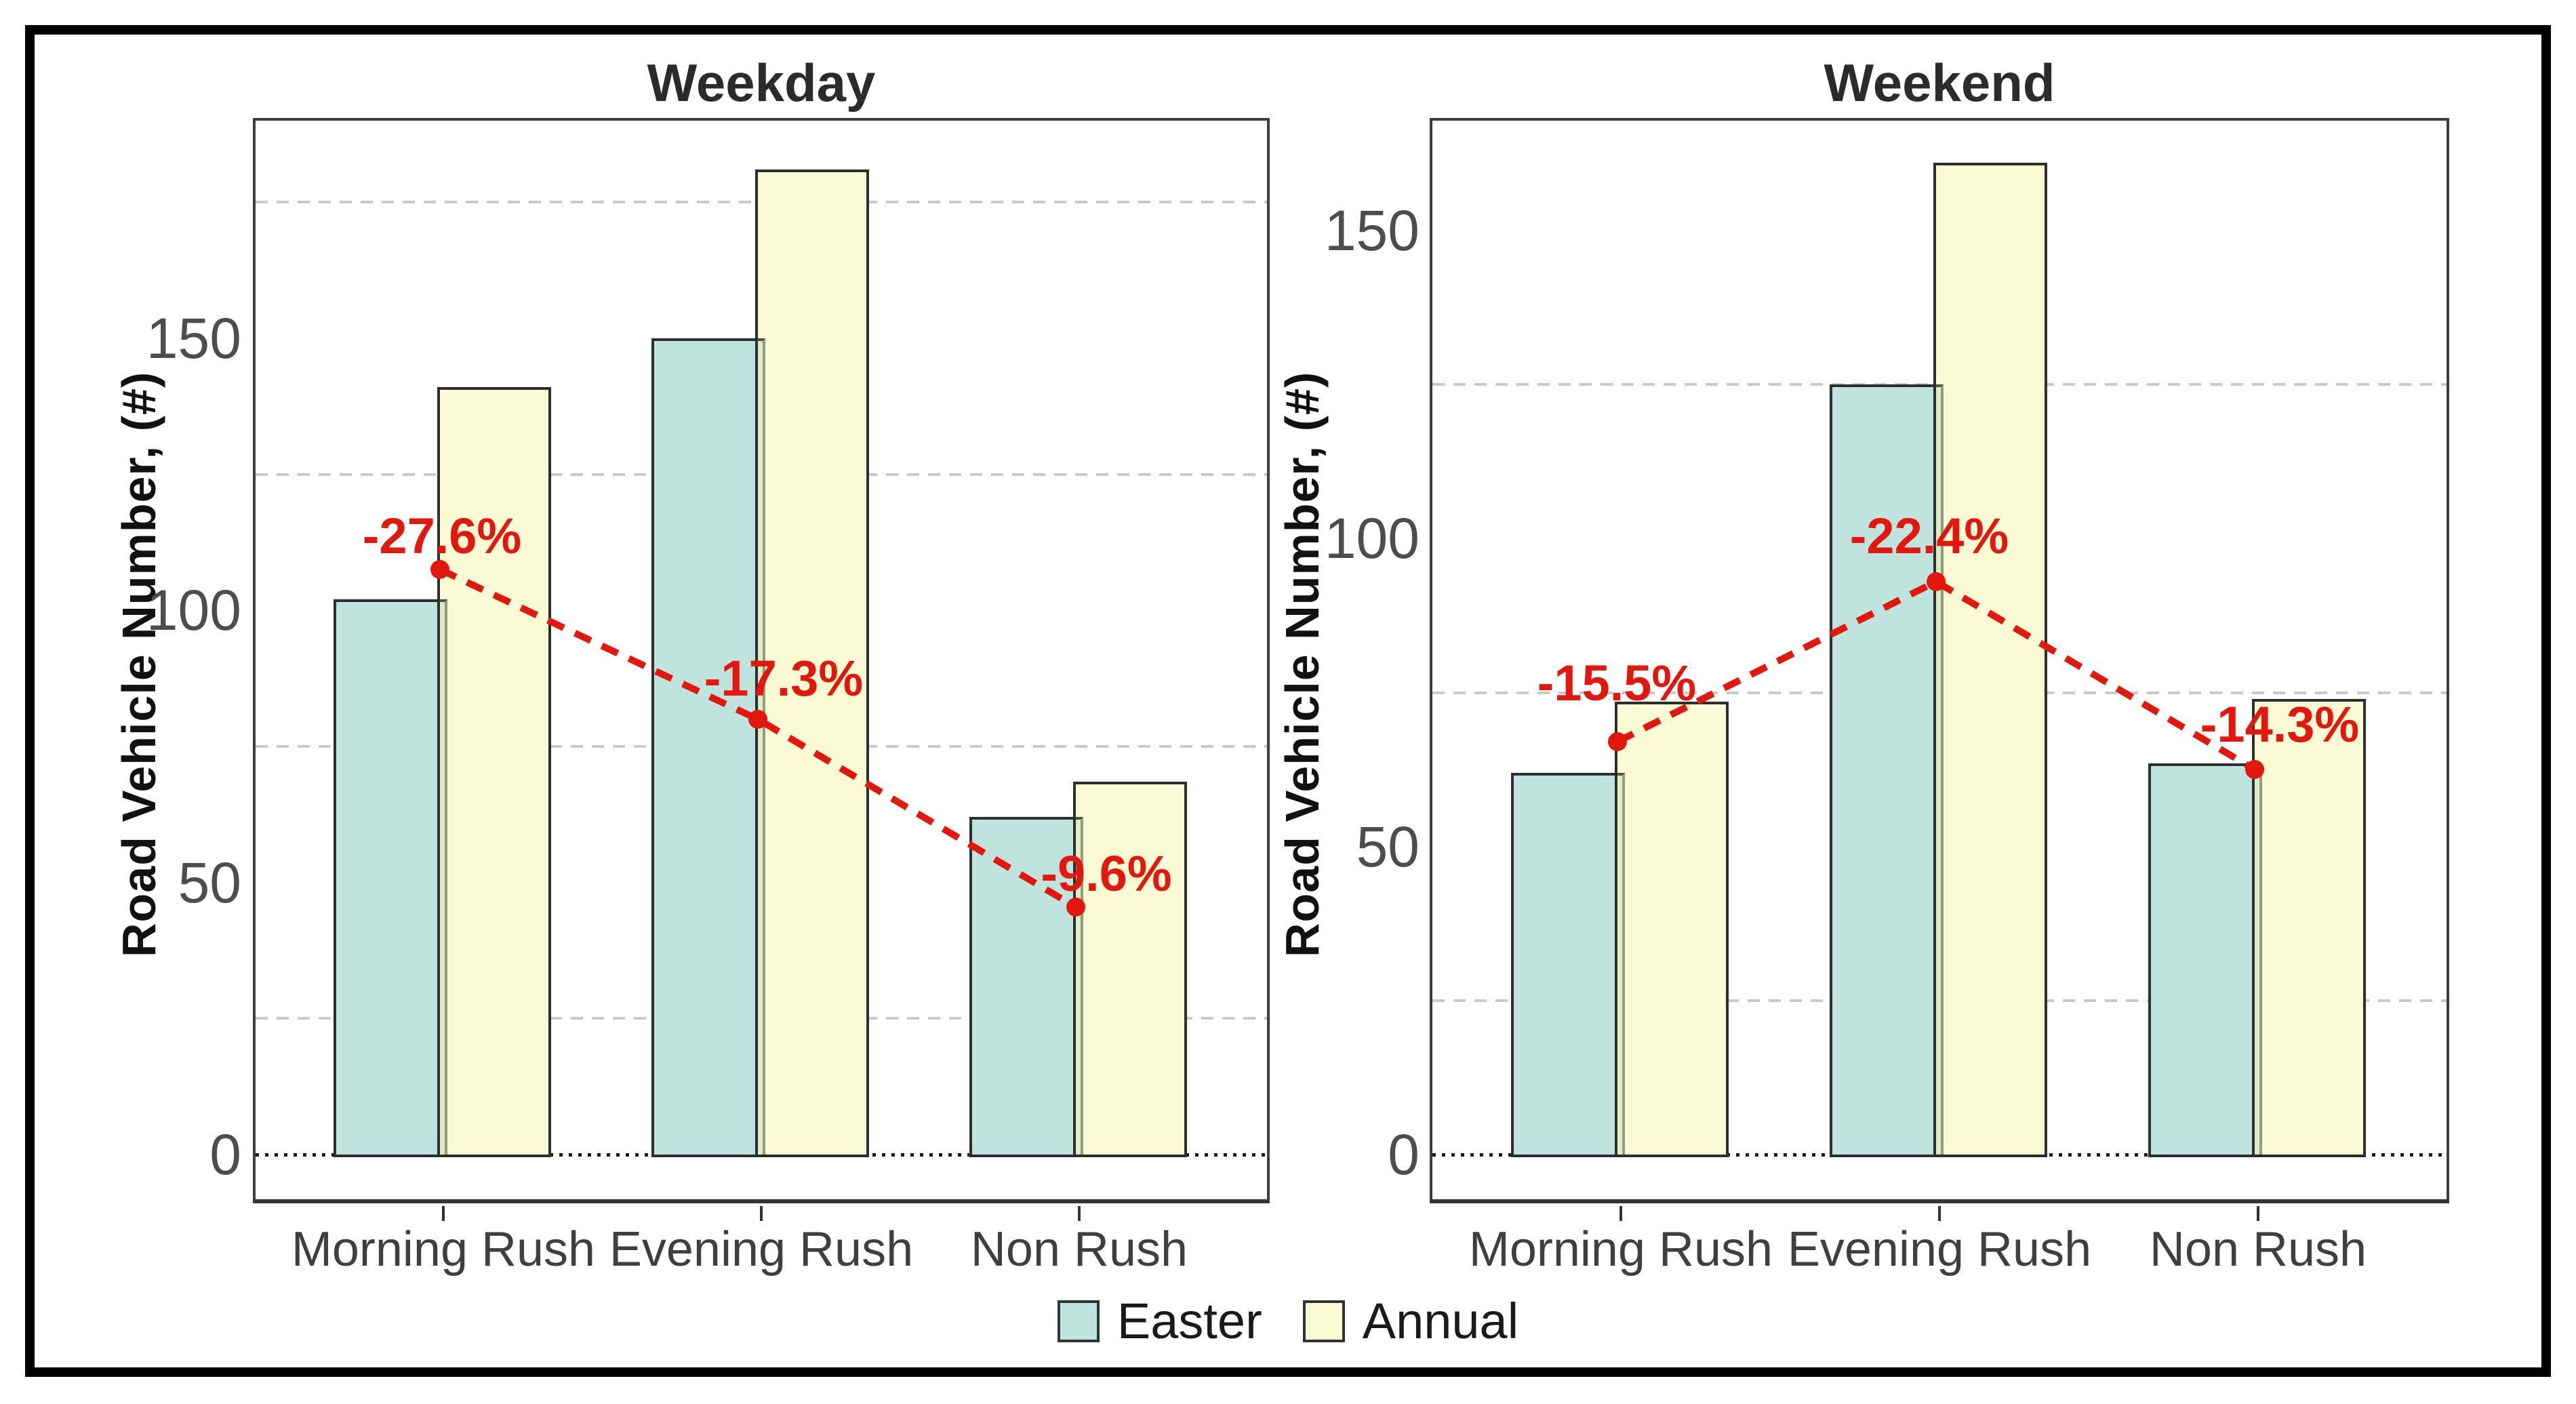 The height and width of the screenshot is (1404, 2576). What do you see at coordinates (1929, 536) in the screenshot?
I see `pct-change-label-weekend-1: -22.4%` at bounding box center [1929, 536].